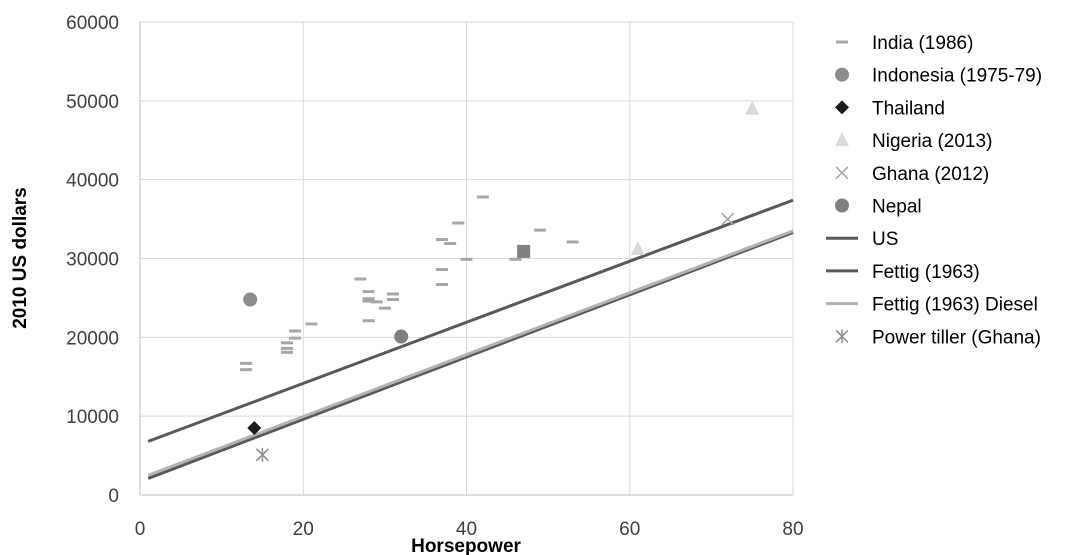  What do you see at coordinates (303, 529) in the screenshot?
I see `x-tick-label: 20` at bounding box center [303, 529].